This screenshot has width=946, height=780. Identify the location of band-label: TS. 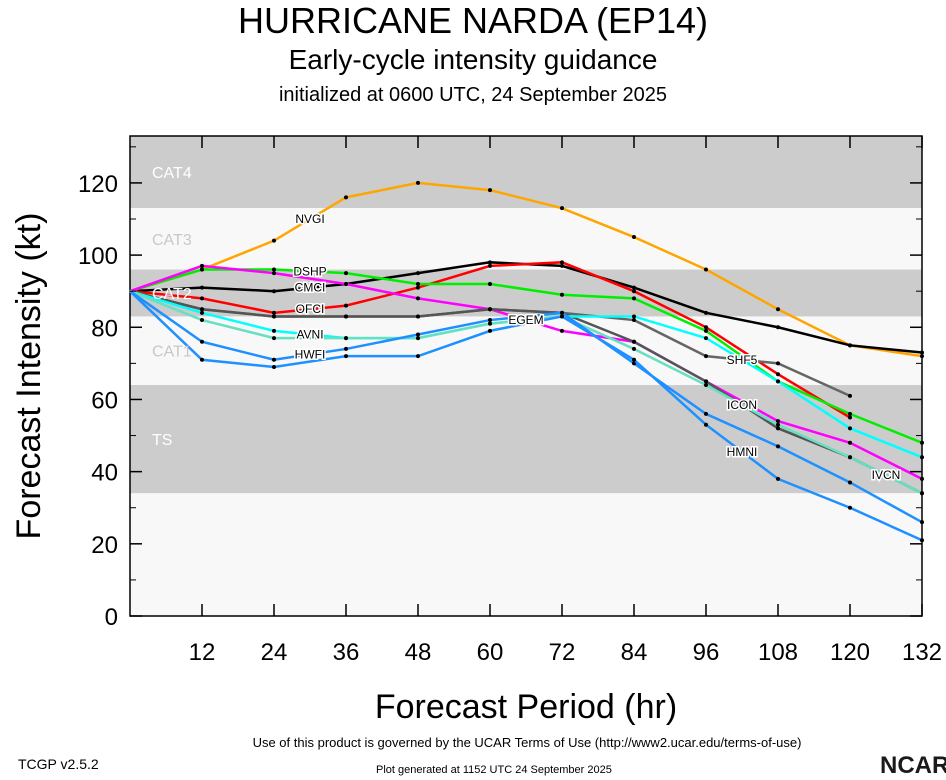
(162, 440).